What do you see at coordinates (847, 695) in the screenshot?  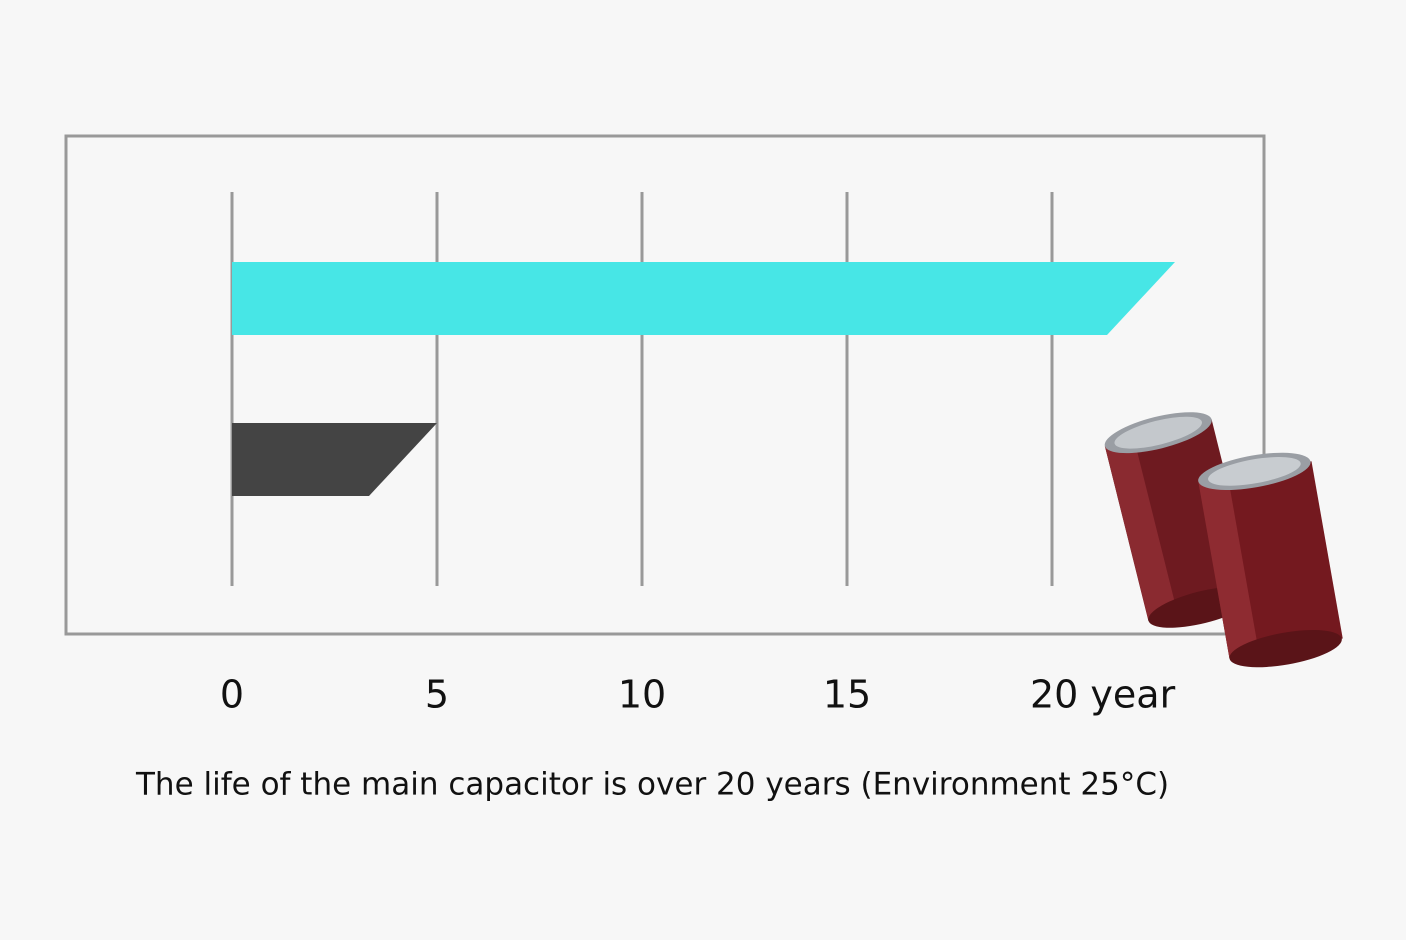 I see `x-tick-label: 15` at bounding box center [847, 695].